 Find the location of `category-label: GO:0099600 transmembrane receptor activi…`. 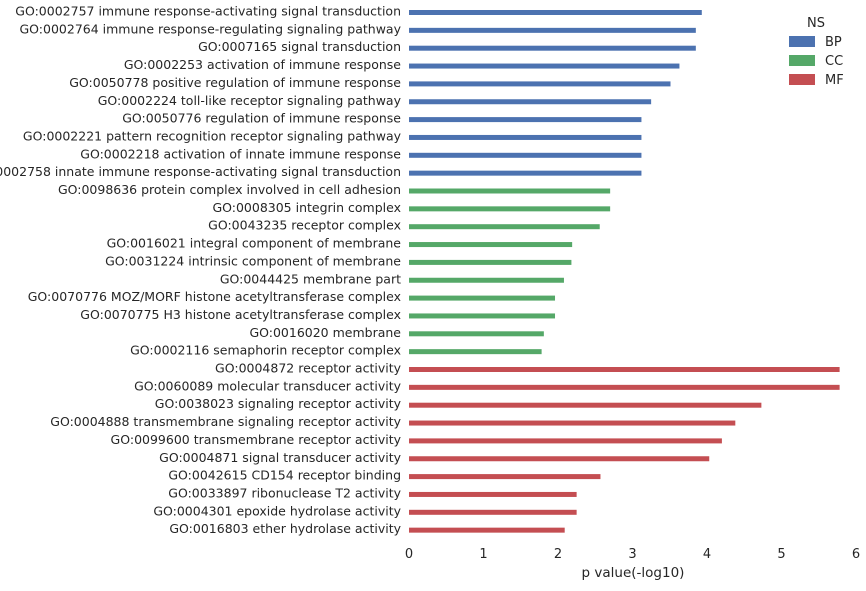

category-label: GO:0099600 transmembrane receptor activi… is located at coordinates (256, 439).